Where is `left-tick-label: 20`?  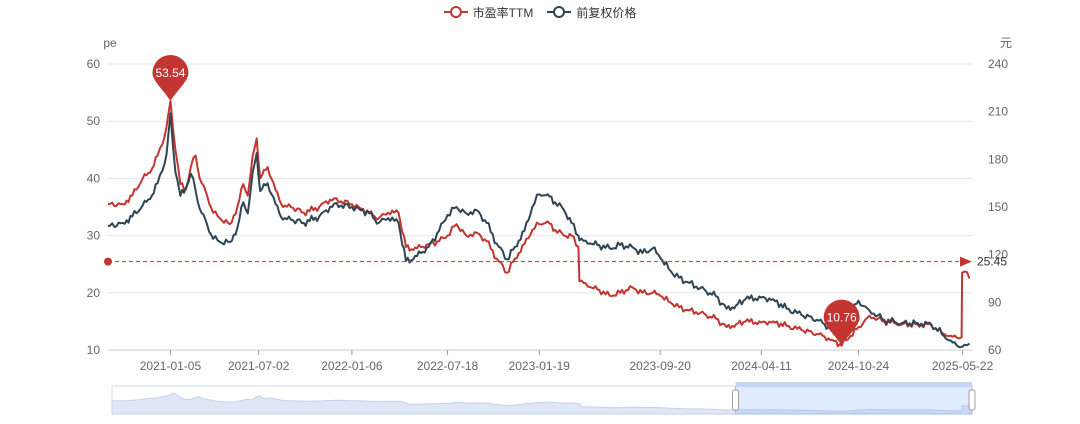 left-tick-label: 20 is located at coordinates (94, 293).